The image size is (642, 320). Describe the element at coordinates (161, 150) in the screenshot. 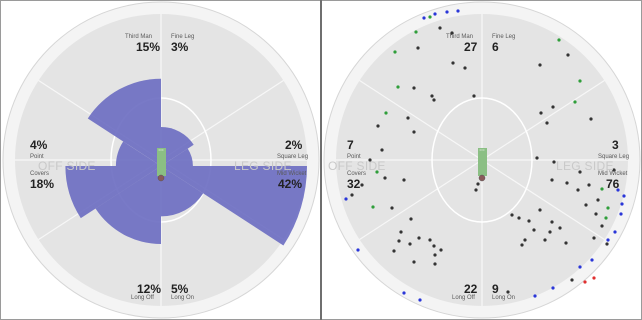

I see `crease-marks: ===` at that location.